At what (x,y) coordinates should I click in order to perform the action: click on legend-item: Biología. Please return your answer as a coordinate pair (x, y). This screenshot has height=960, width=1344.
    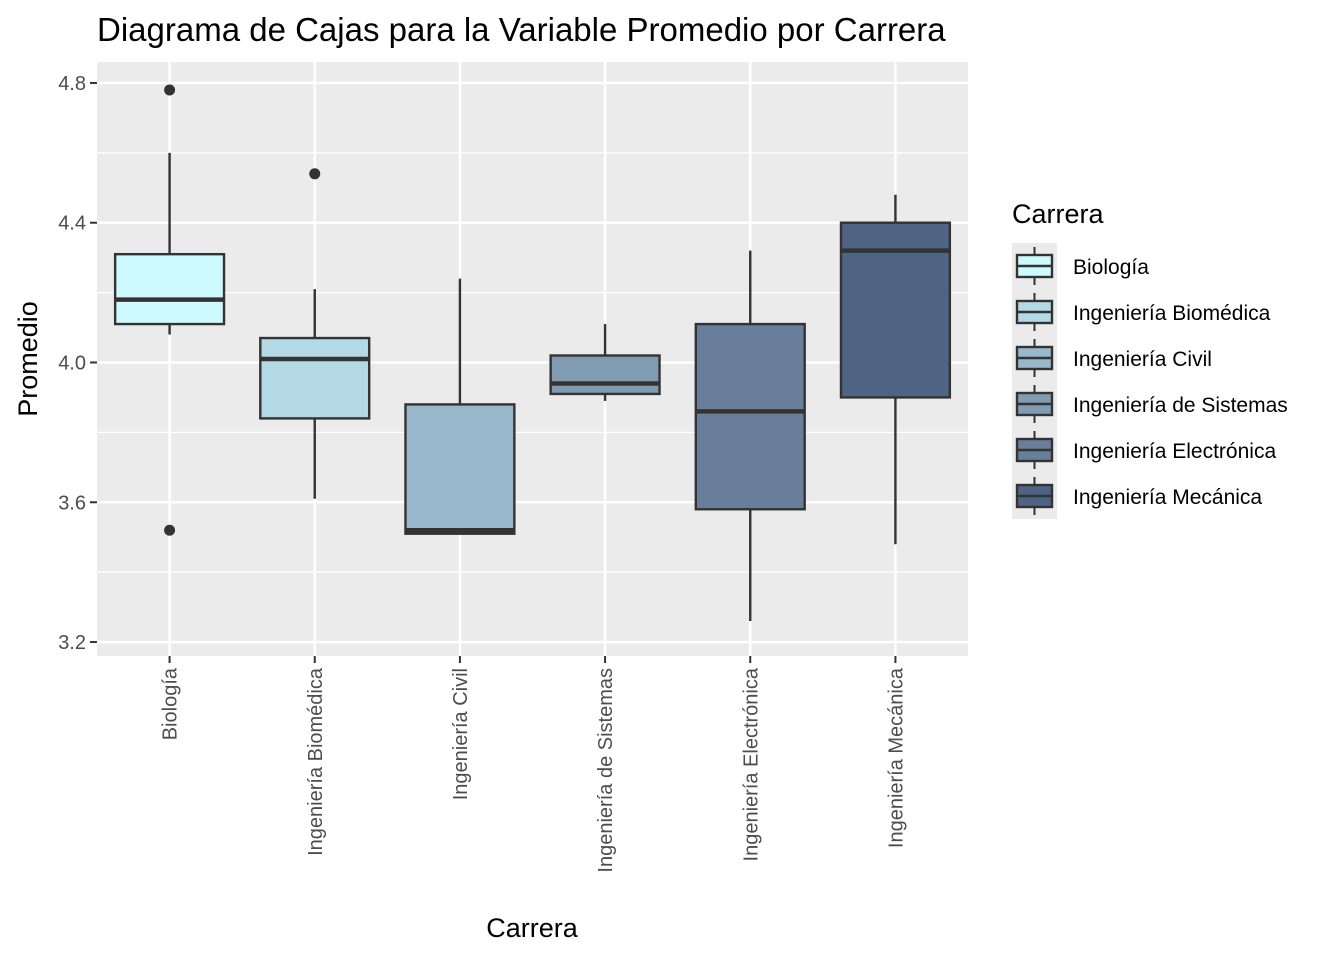
    Looking at the image, I should click on (1082, 266).